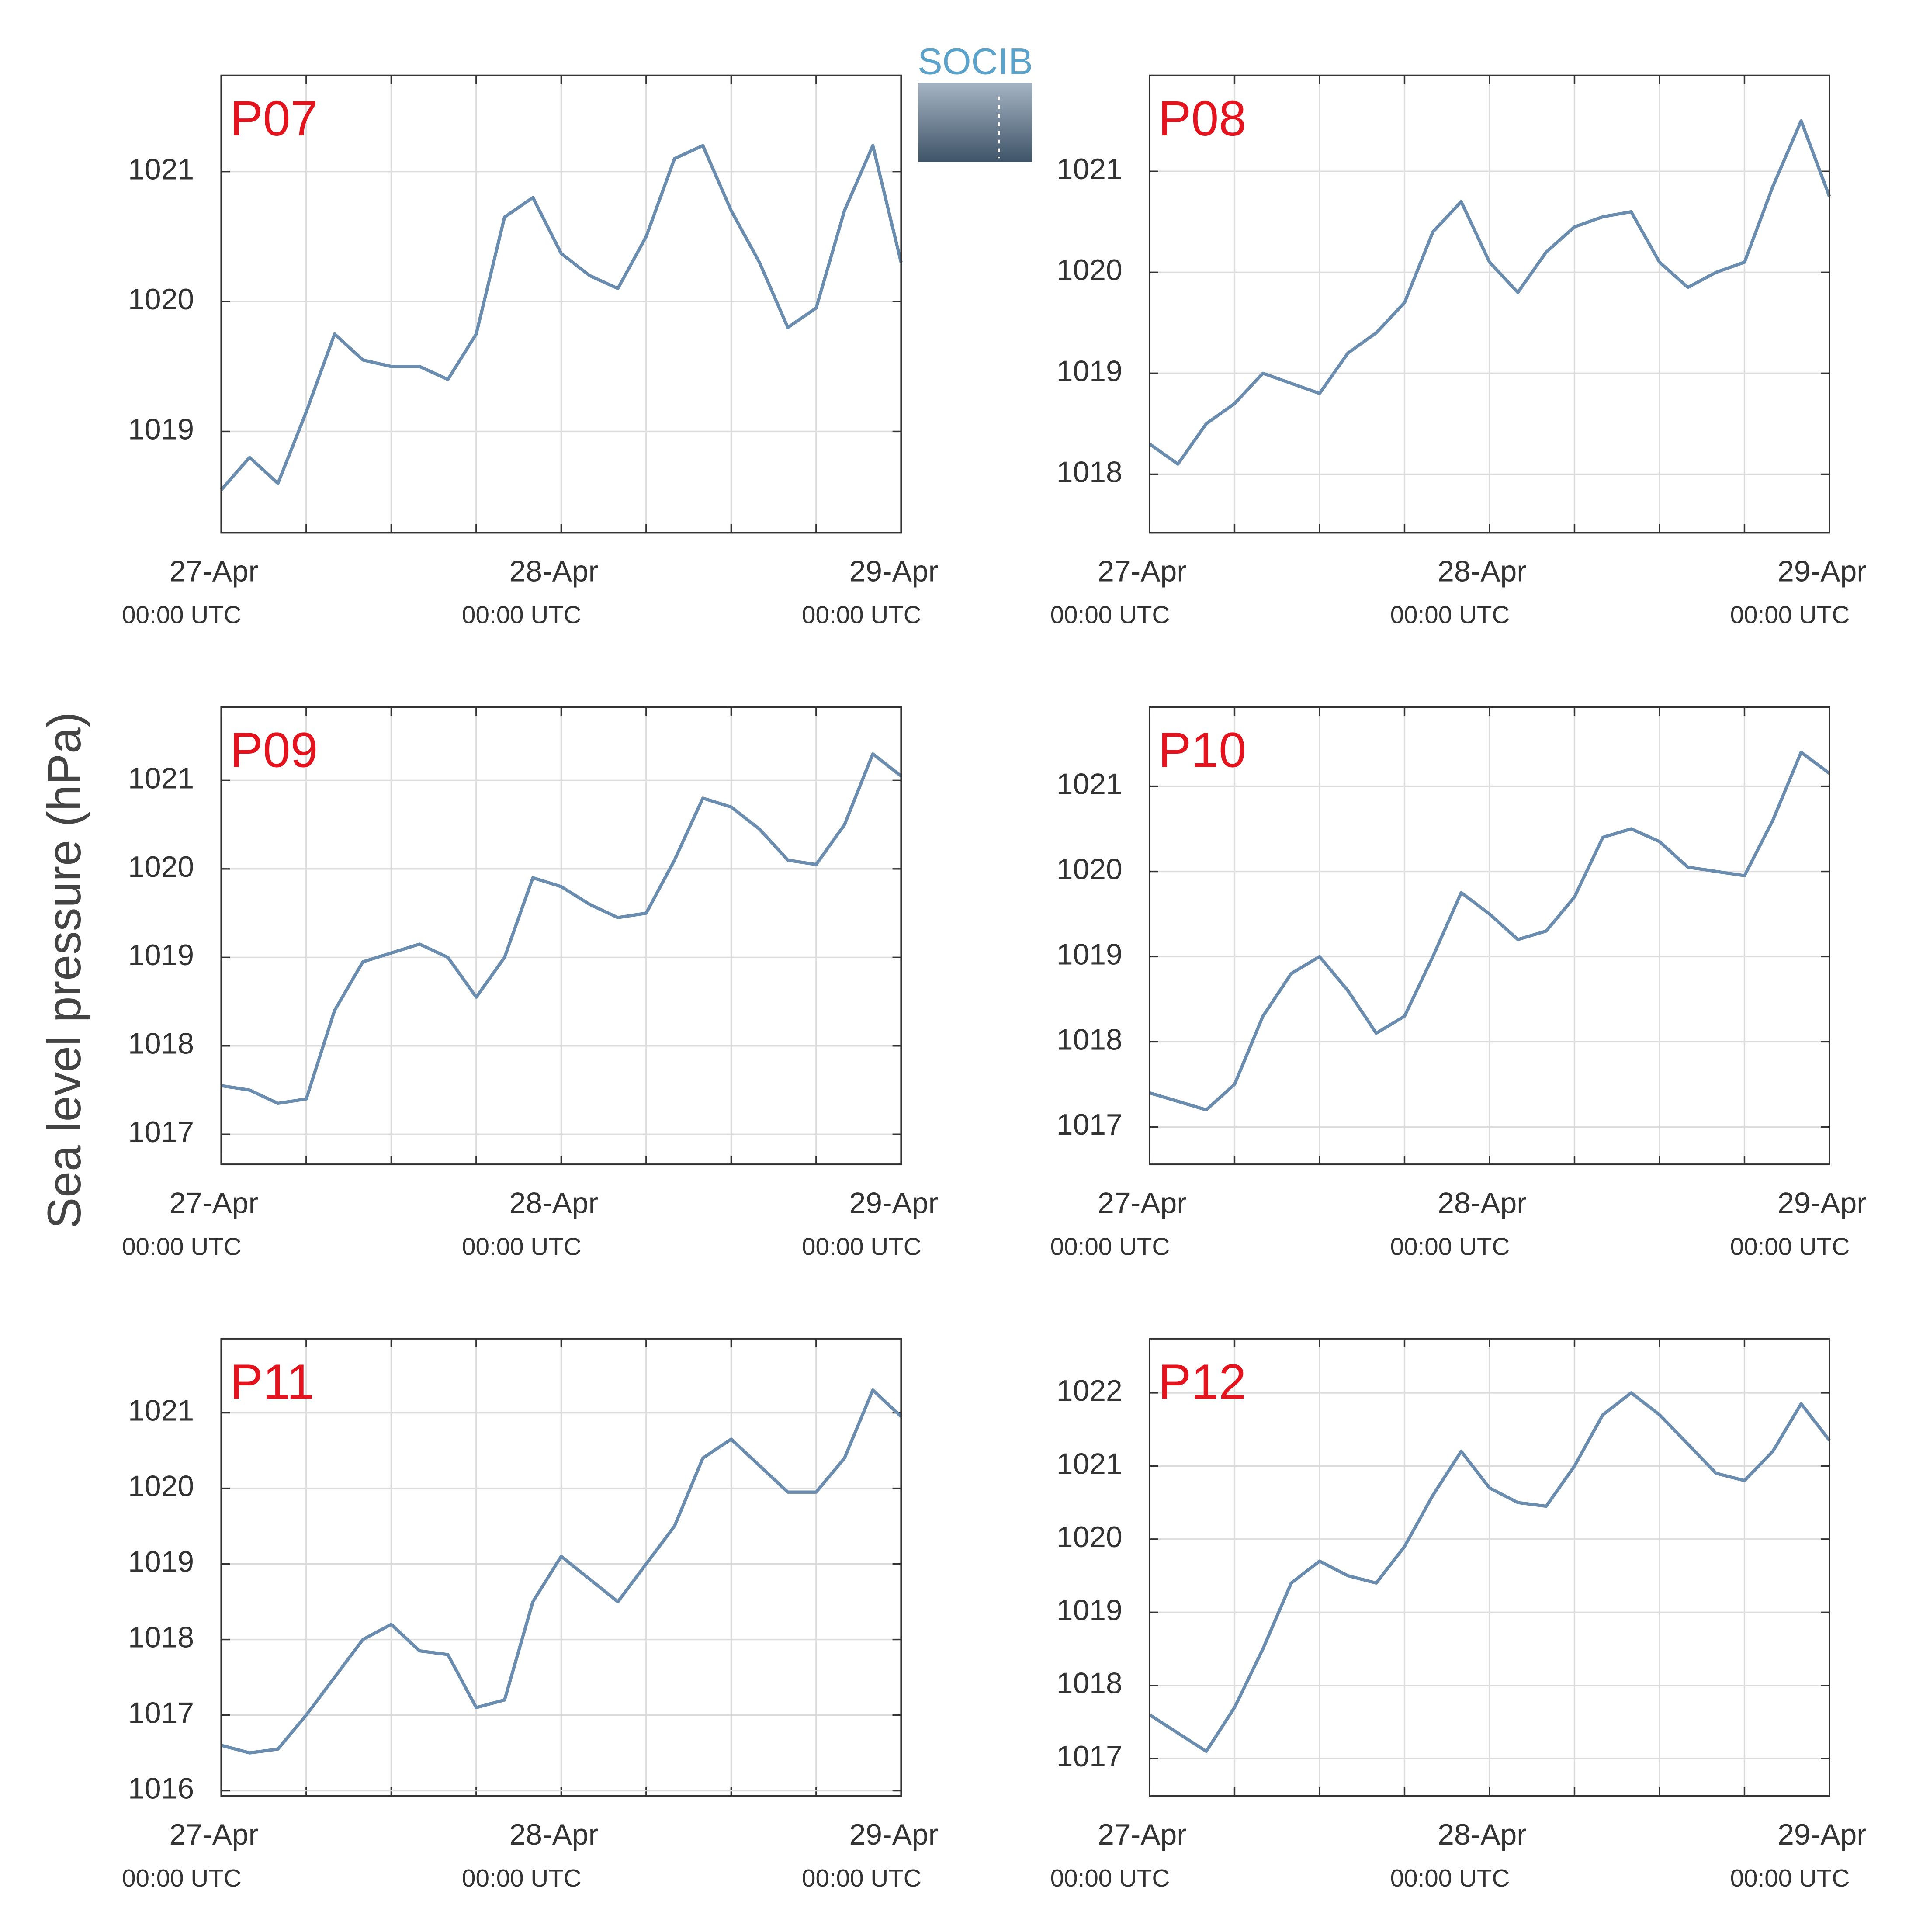  I want to click on y-tick-label: 1016, so click(161, 1789).